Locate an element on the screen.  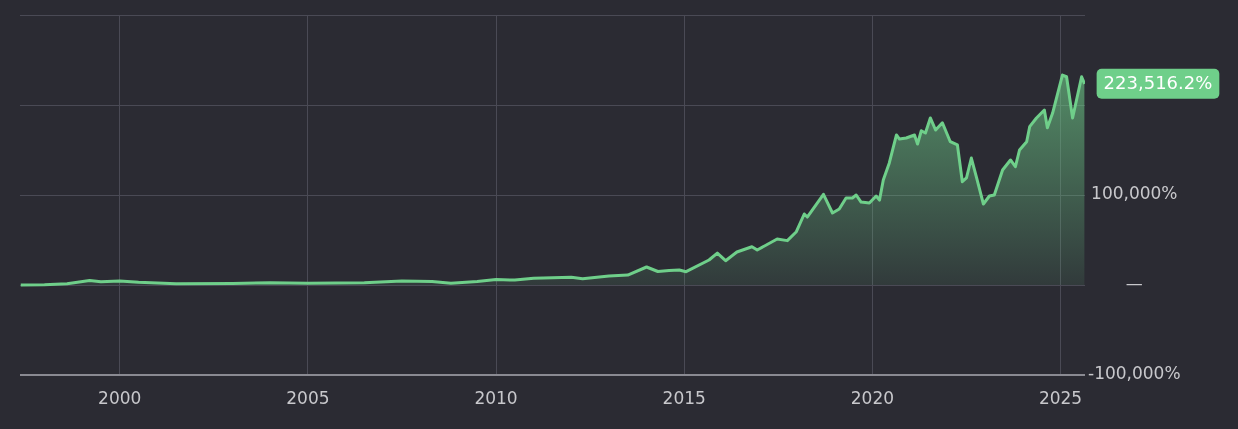
y-tick-label: -100,000% is located at coordinates (1134, 373).